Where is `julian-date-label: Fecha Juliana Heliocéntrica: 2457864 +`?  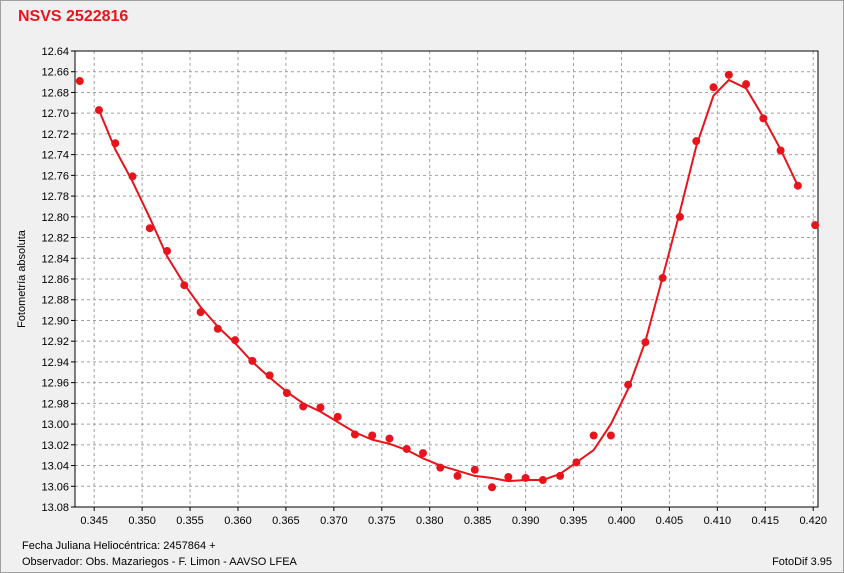
julian-date-label: Fecha Juliana Heliocéntrica: 2457864 + is located at coordinates (119, 546).